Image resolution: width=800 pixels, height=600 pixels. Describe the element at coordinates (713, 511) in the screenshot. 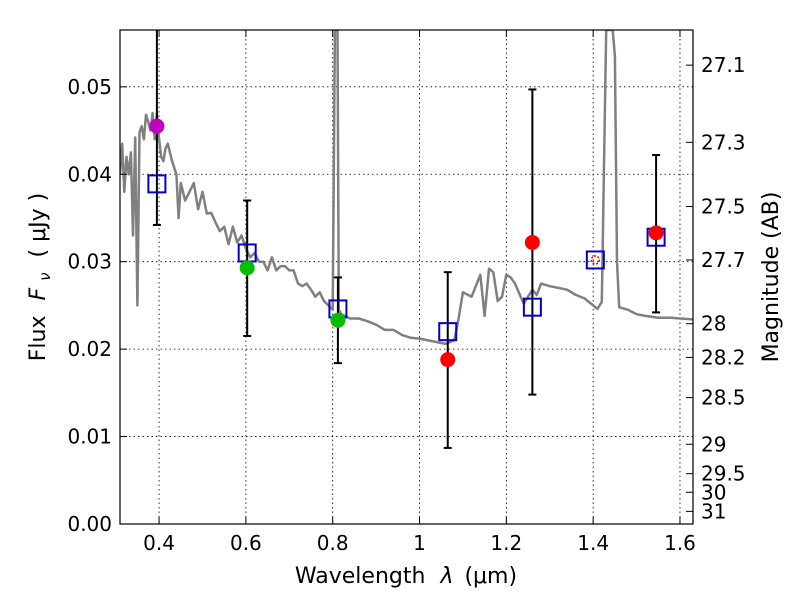

I see `mag-tick-label: 31` at that location.